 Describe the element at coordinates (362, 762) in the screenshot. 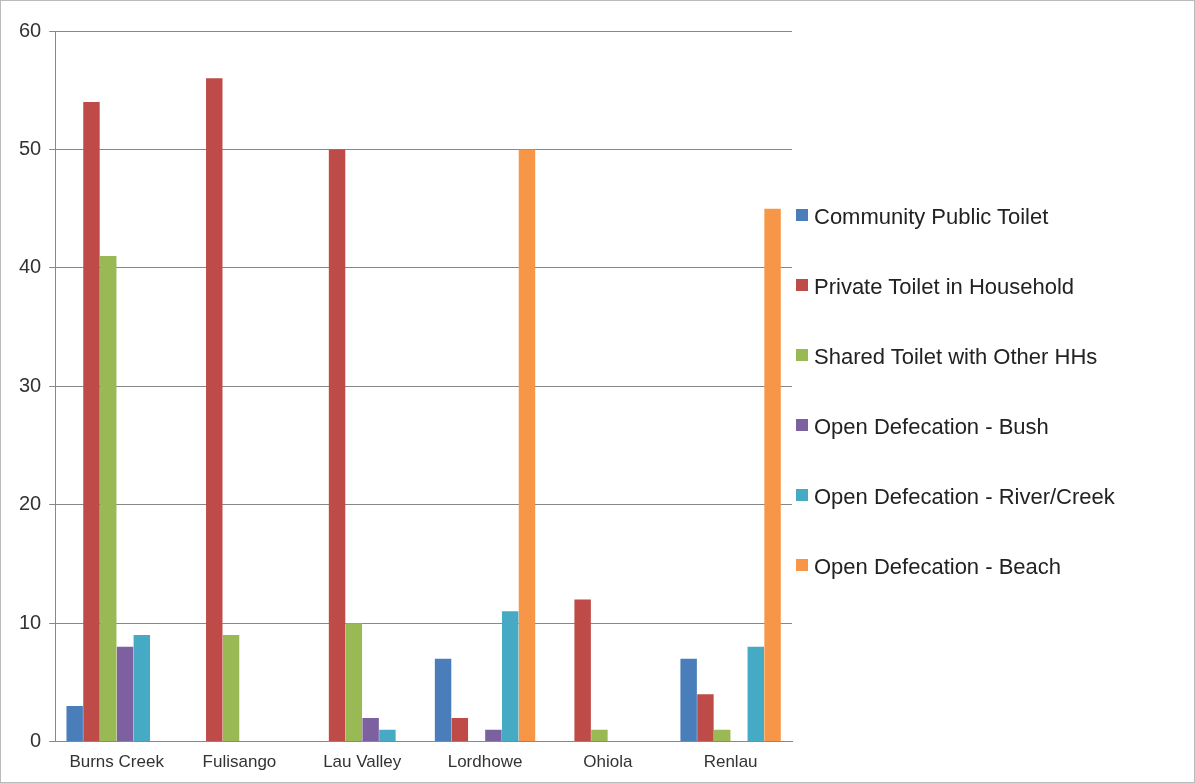

I see `x-tick-label: Lau Valley` at that location.